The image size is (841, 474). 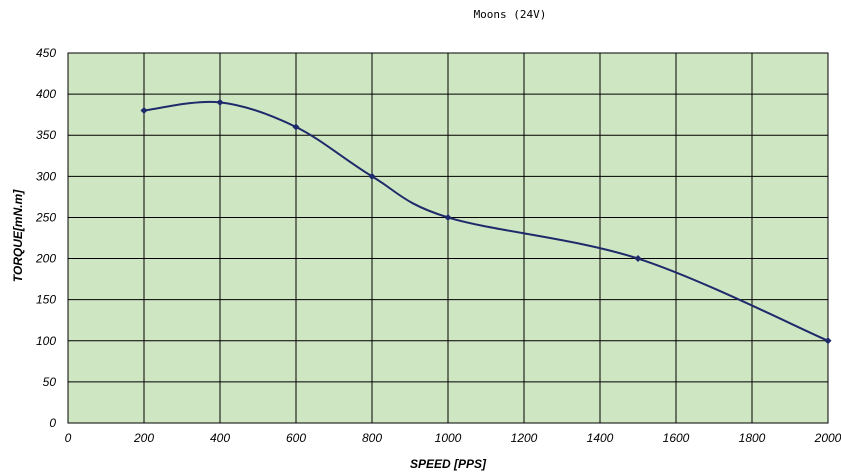 I want to click on y-tick-label: 100, so click(x=46, y=341).